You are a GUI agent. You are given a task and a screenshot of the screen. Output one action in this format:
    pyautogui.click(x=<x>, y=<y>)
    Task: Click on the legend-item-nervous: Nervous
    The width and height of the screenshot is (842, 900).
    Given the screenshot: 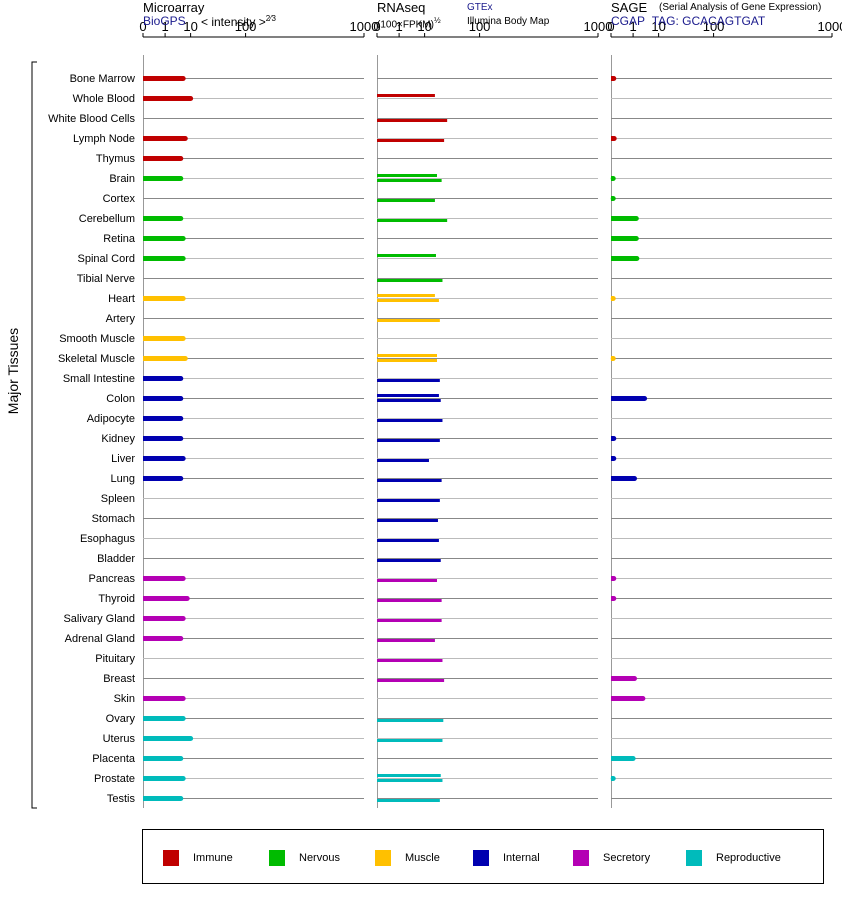 What is the action you would take?
    pyautogui.click(x=304, y=858)
    